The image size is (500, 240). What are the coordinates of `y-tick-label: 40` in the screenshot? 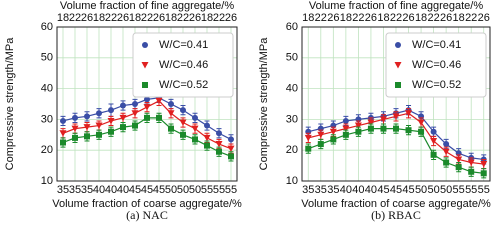 It's located at (292, 89).